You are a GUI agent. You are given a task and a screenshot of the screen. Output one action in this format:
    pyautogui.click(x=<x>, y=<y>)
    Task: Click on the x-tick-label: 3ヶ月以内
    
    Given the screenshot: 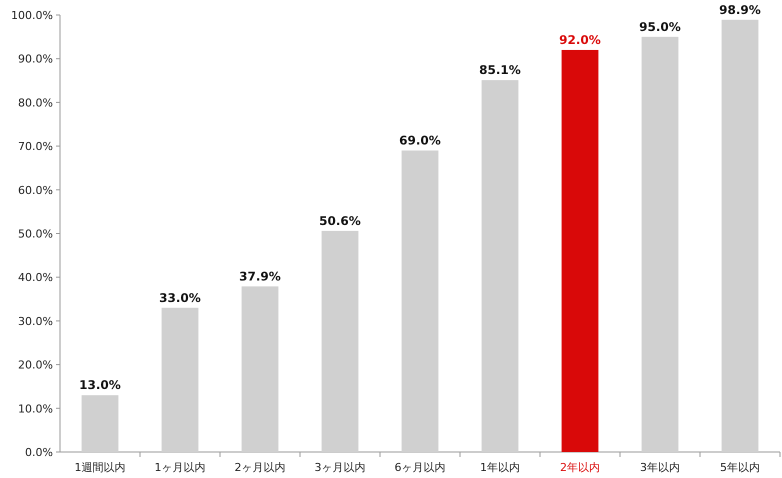 What is the action you would take?
    pyautogui.click(x=340, y=467)
    